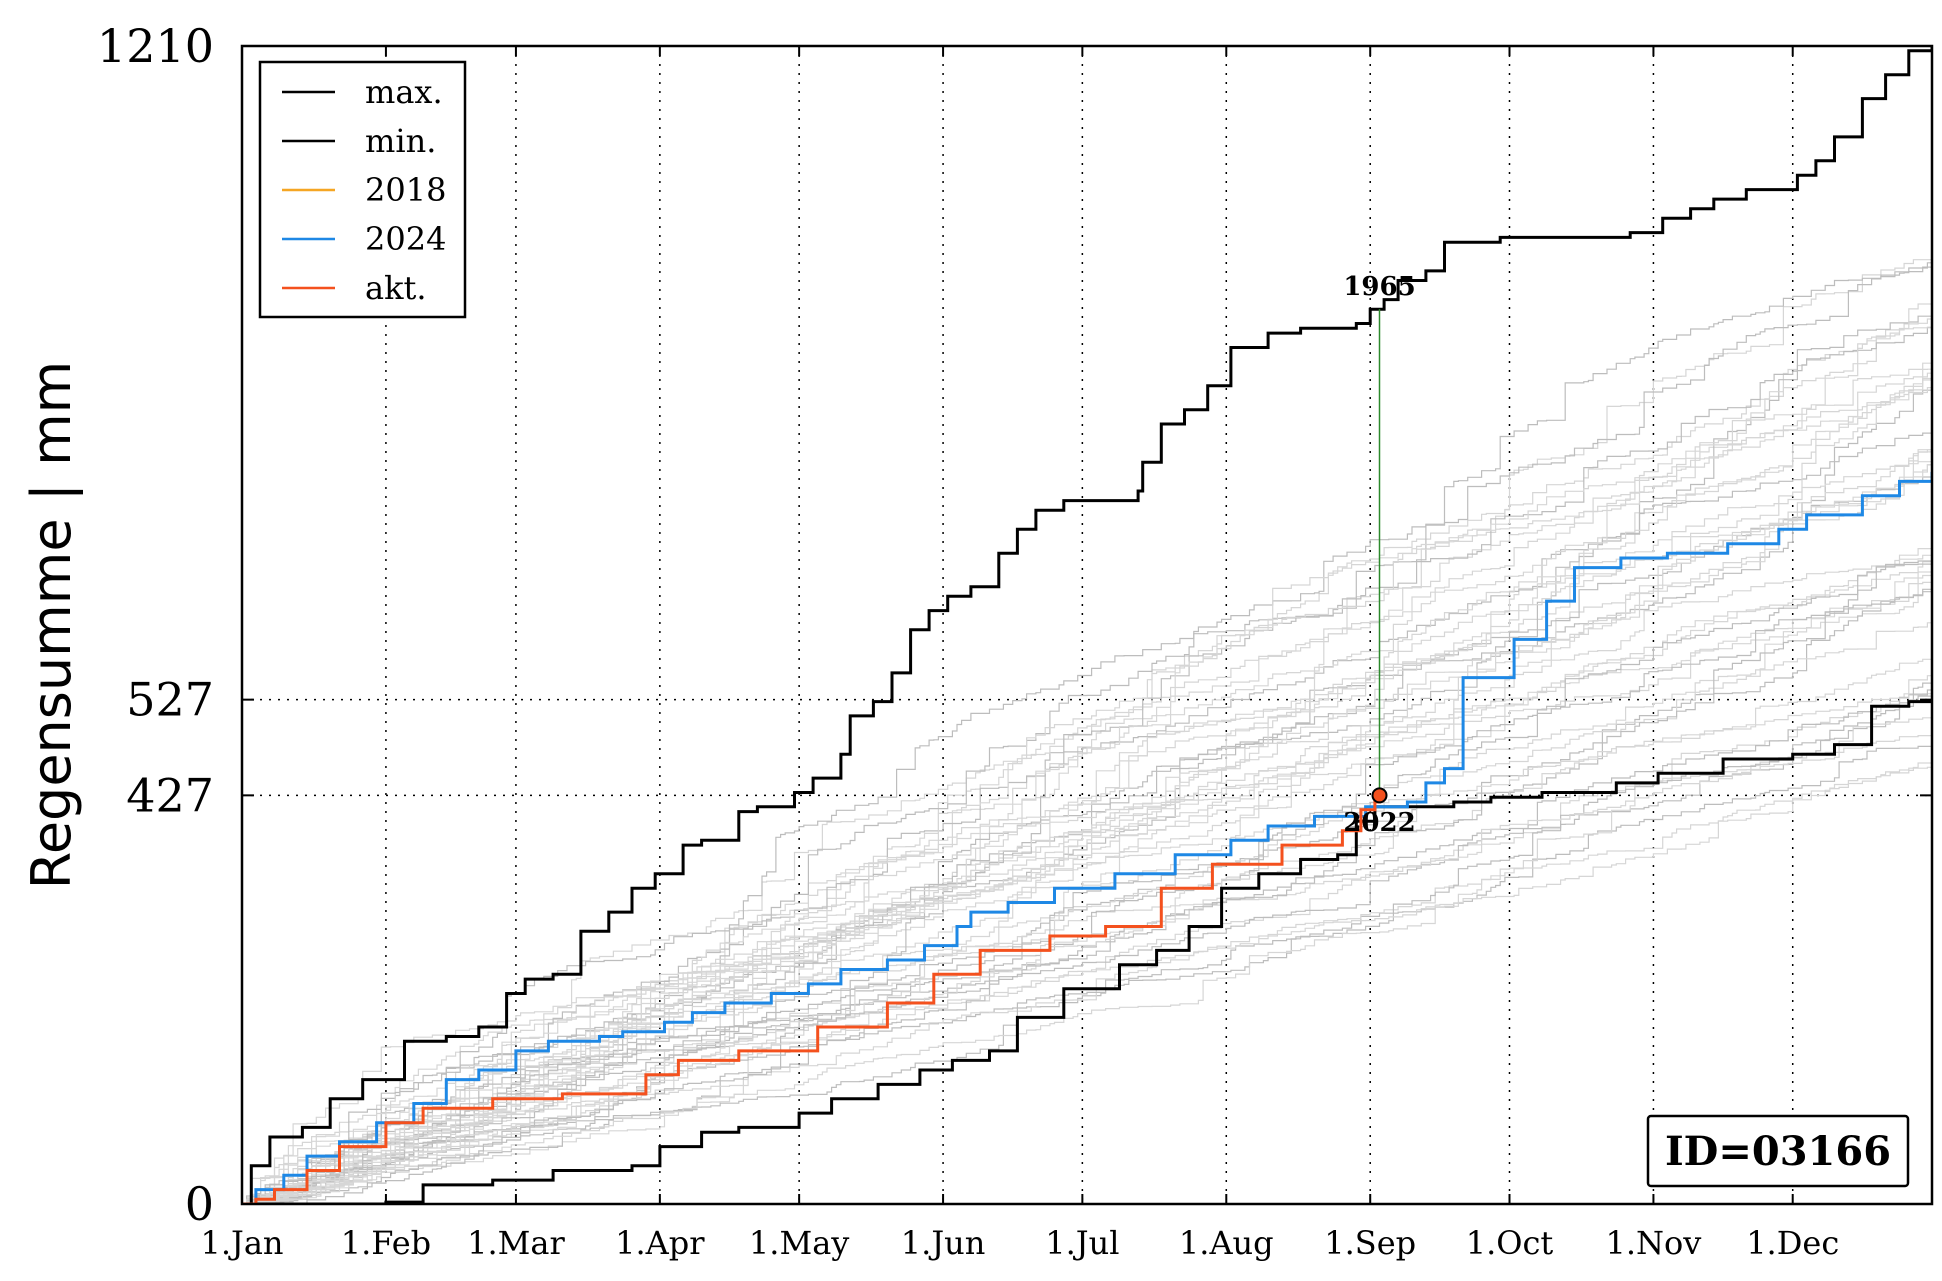 The height and width of the screenshot is (1281, 1942). What do you see at coordinates (400, 141) in the screenshot?
I see `legend-label: min.` at bounding box center [400, 141].